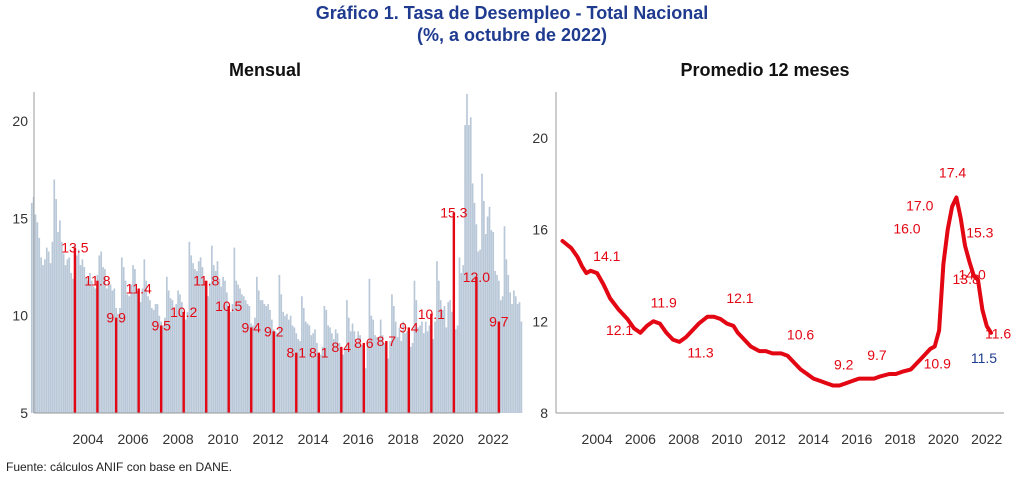 Image resolution: width=1024 pixels, height=480 pixels. Describe the element at coordinates (358, 439) in the screenshot. I see `left-x-tick-label: 2016` at that location.